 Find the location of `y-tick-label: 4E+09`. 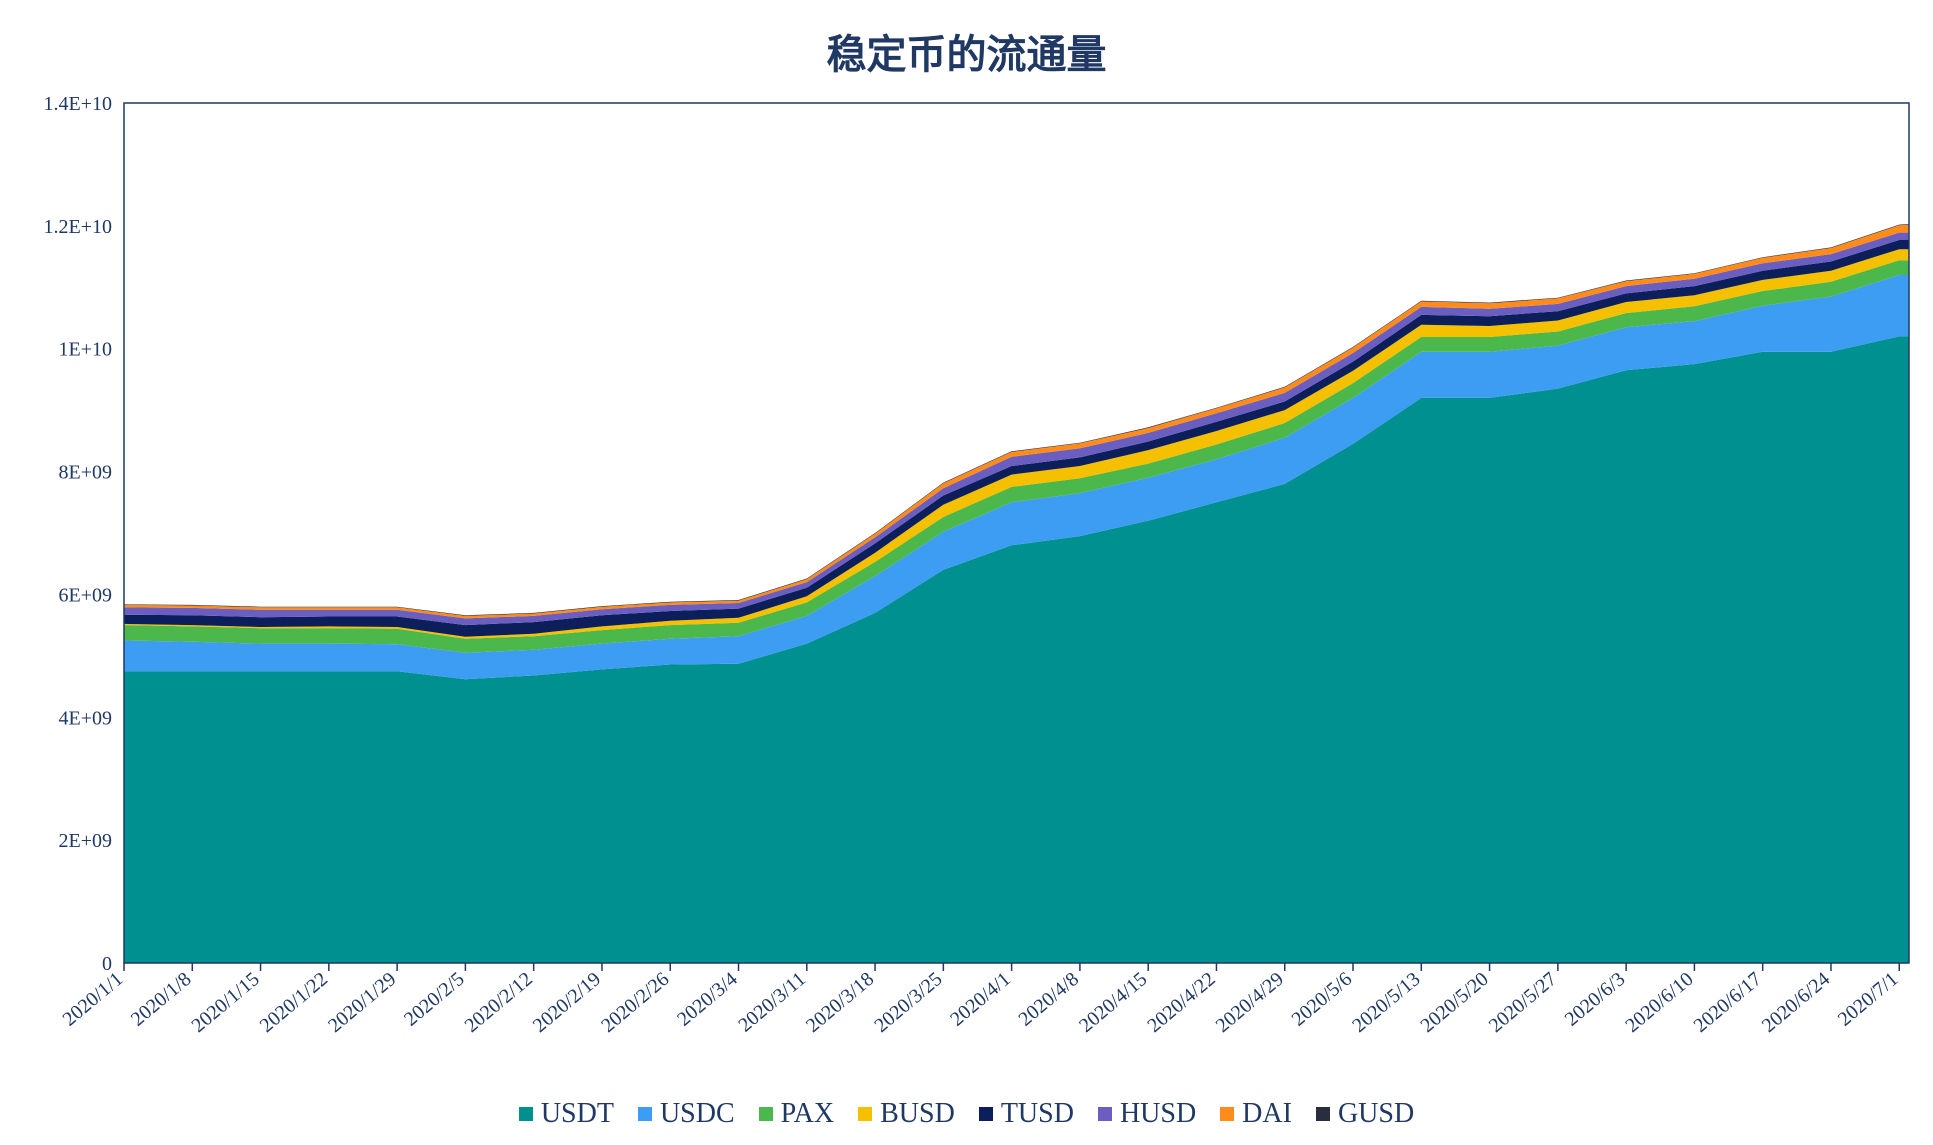

y-tick-label: 4E+09 is located at coordinates (86, 718).